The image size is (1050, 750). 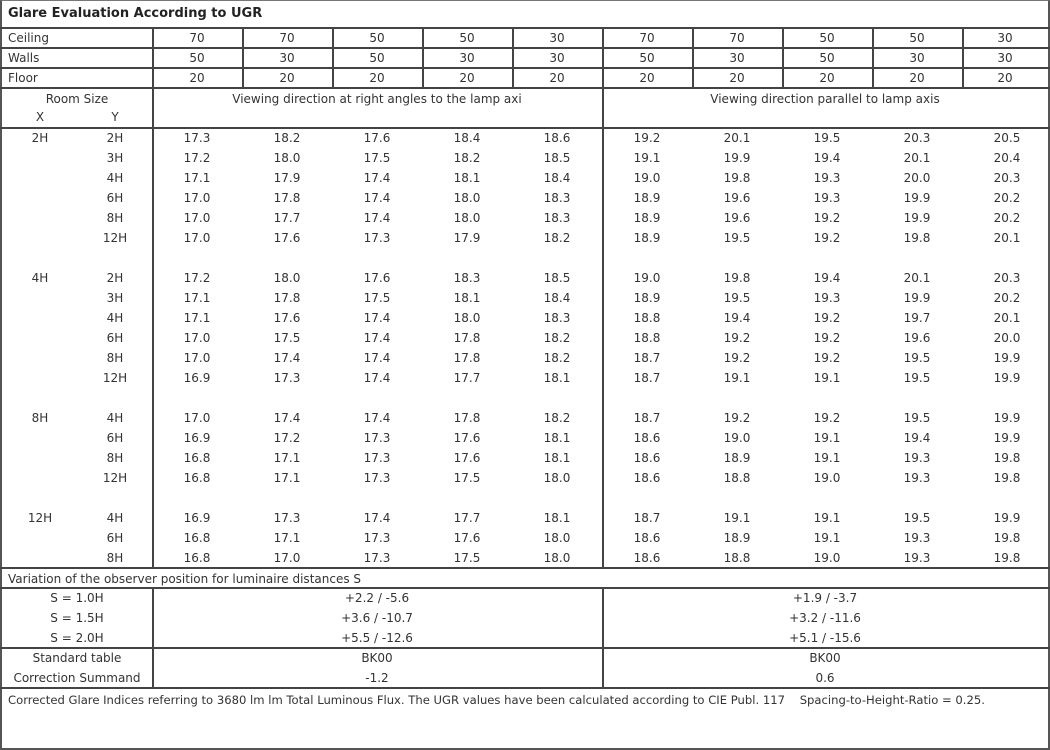 I want to click on standard-table-right-angles: BK00, so click(x=377, y=658).